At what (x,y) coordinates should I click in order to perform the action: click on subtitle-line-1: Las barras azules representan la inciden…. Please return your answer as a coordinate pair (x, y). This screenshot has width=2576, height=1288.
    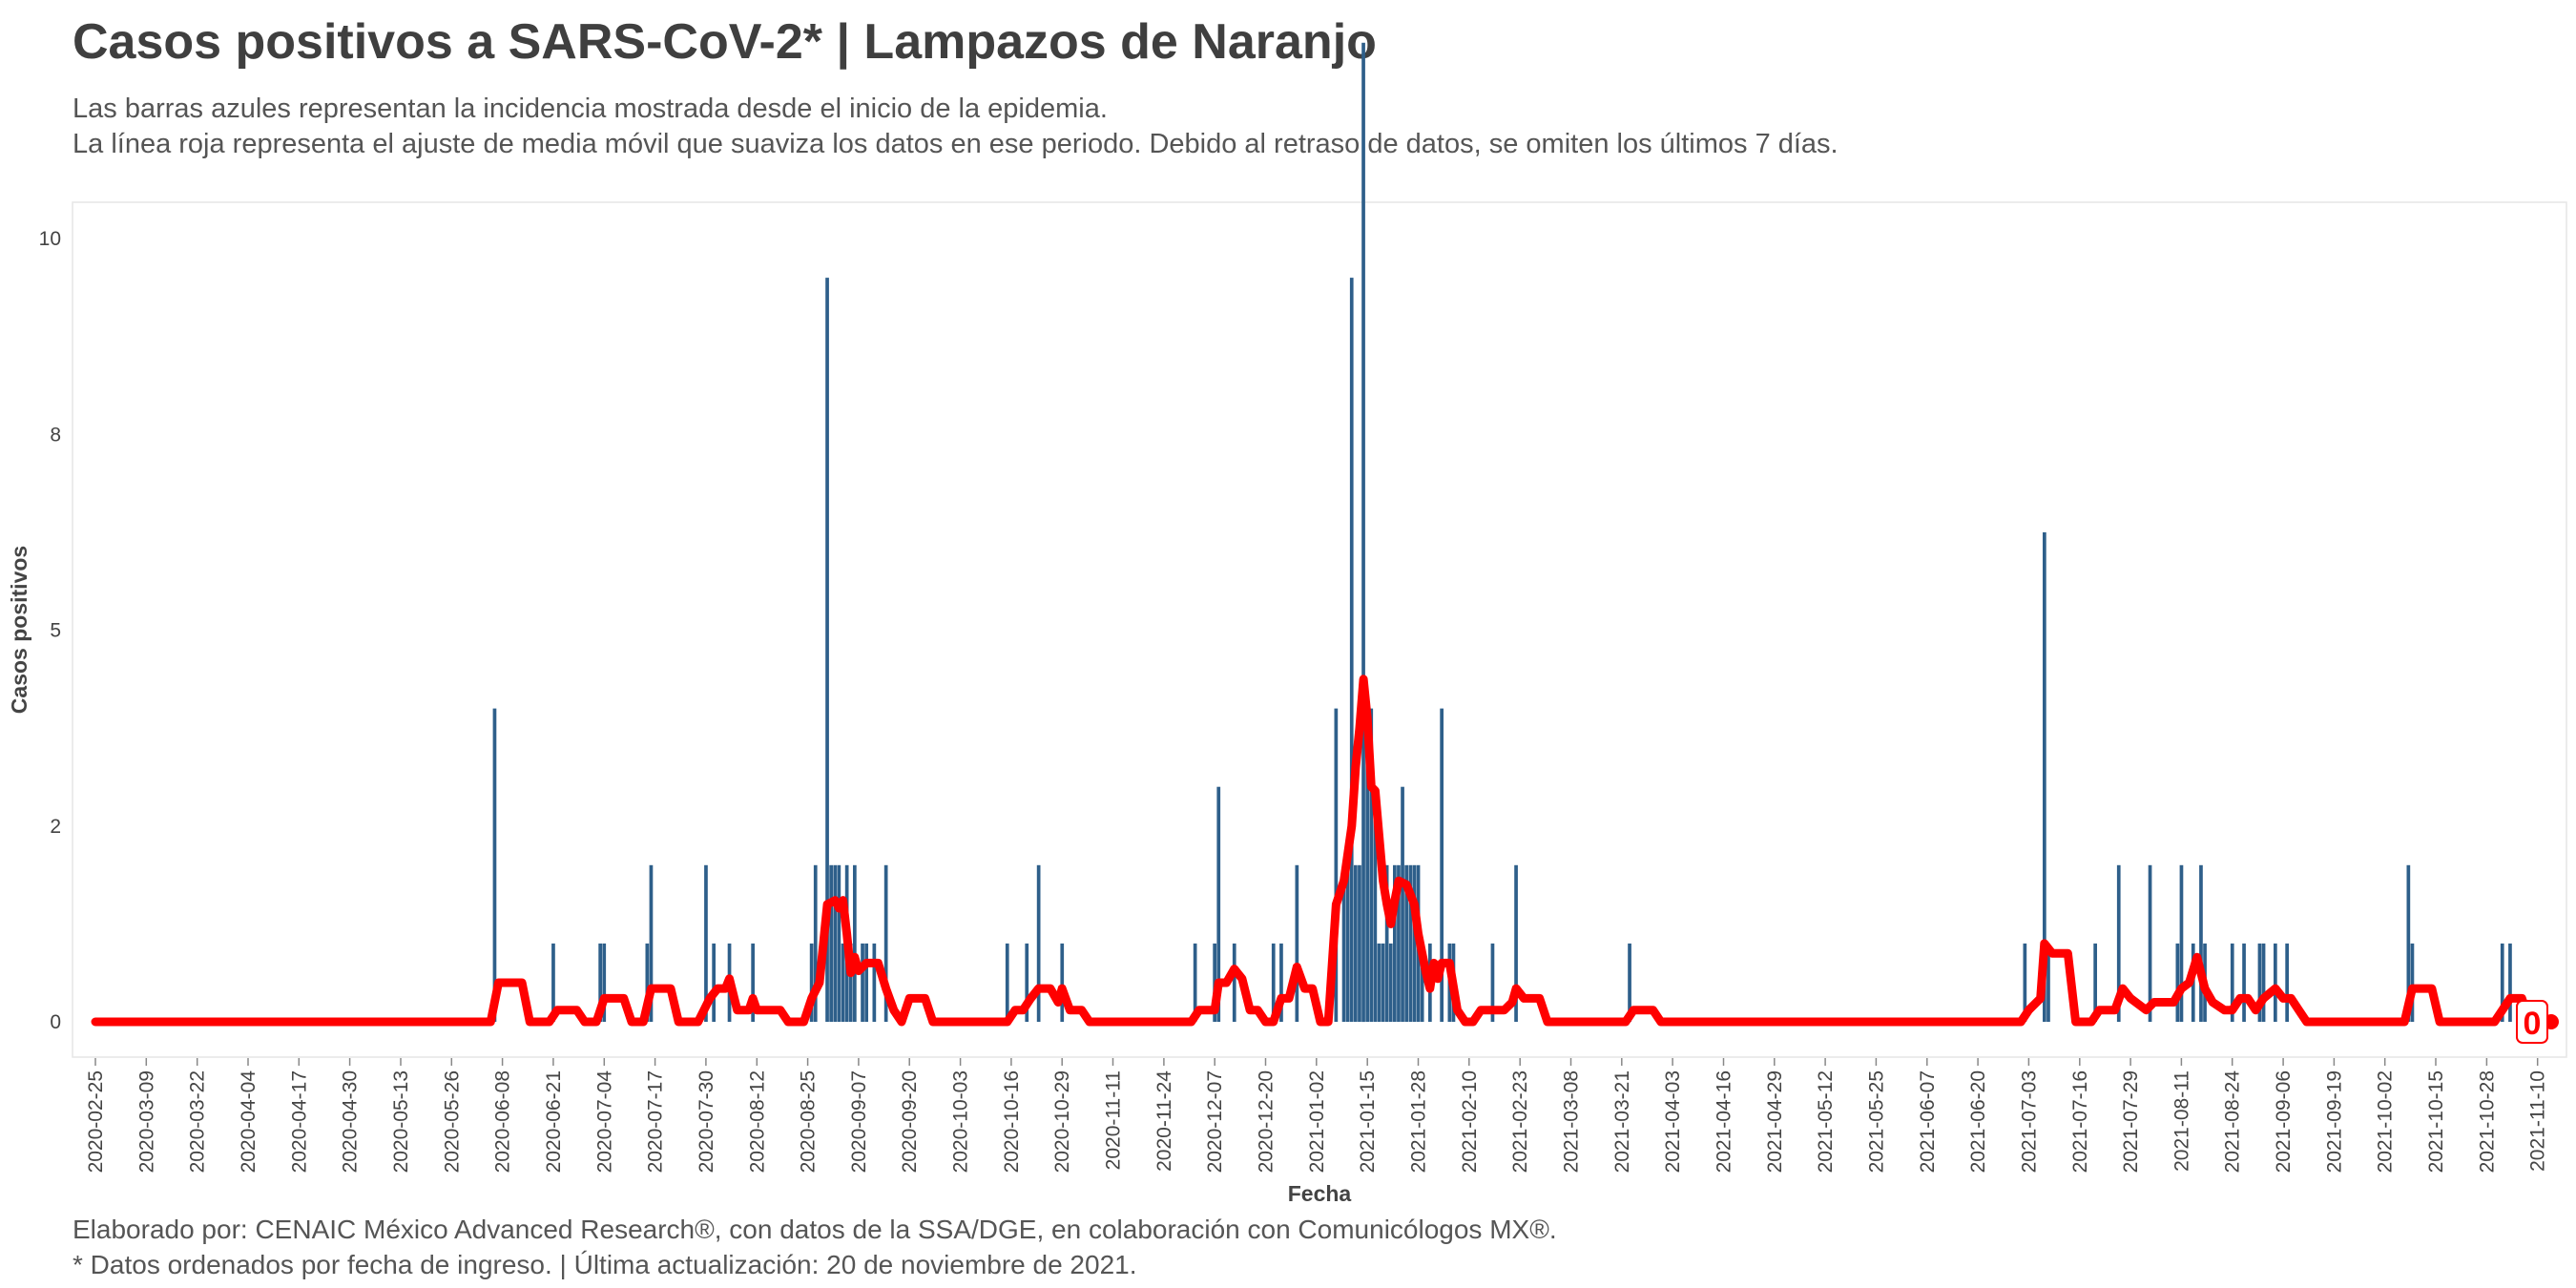
    Looking at the image, I should click on (590, 108).